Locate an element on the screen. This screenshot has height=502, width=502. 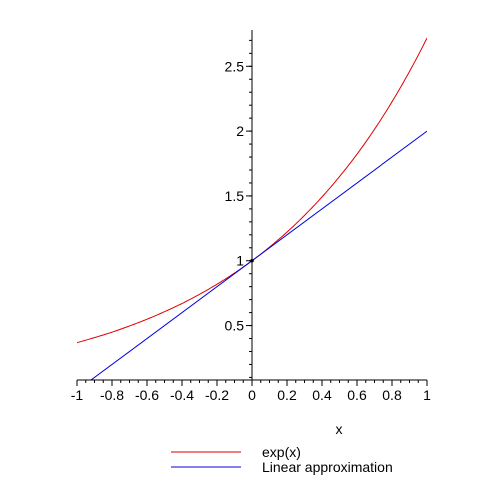
y-tick-label: 1.5 is located at coordinates (235, 196).